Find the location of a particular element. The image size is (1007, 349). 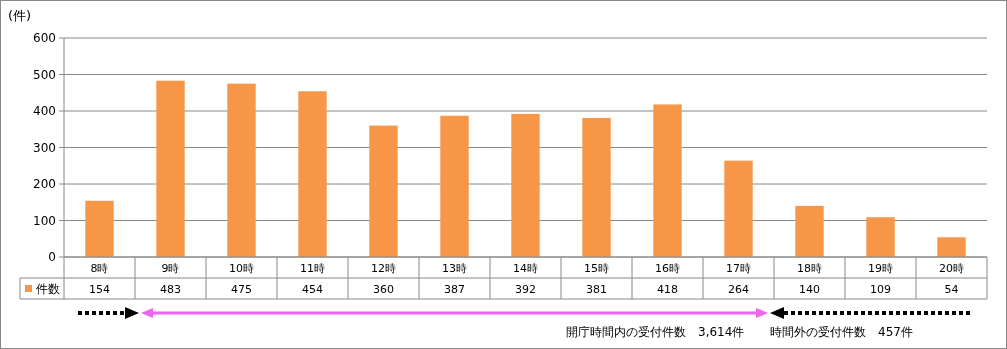

y-tick-label: 500 is located at coordinates (44, 74).